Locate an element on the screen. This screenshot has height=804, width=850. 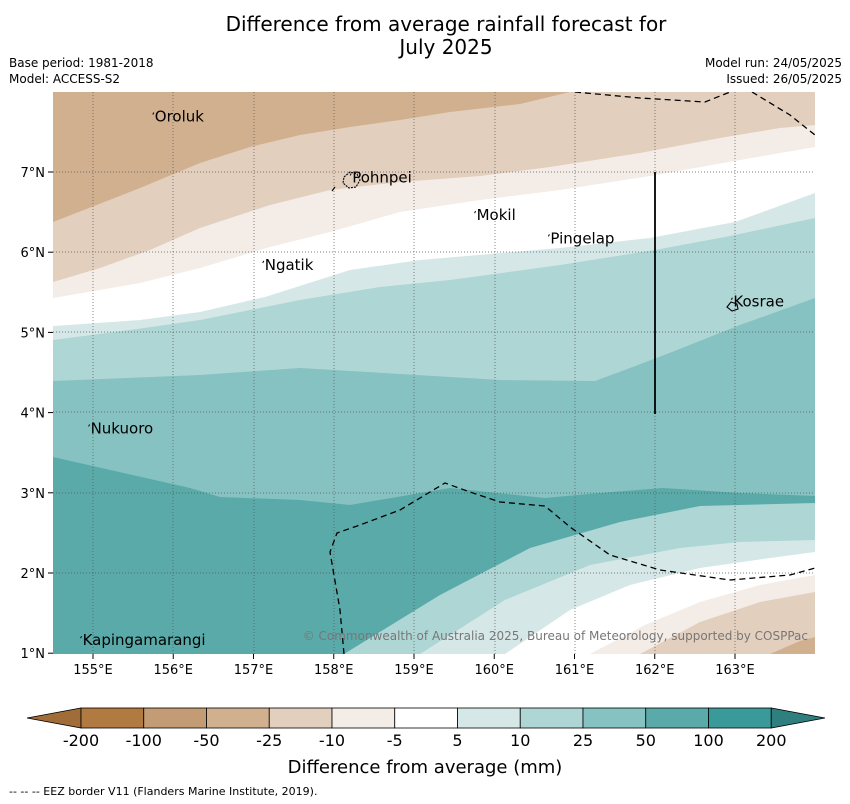
place-ngatik: Ngatik is located at coordinates (288, 265).